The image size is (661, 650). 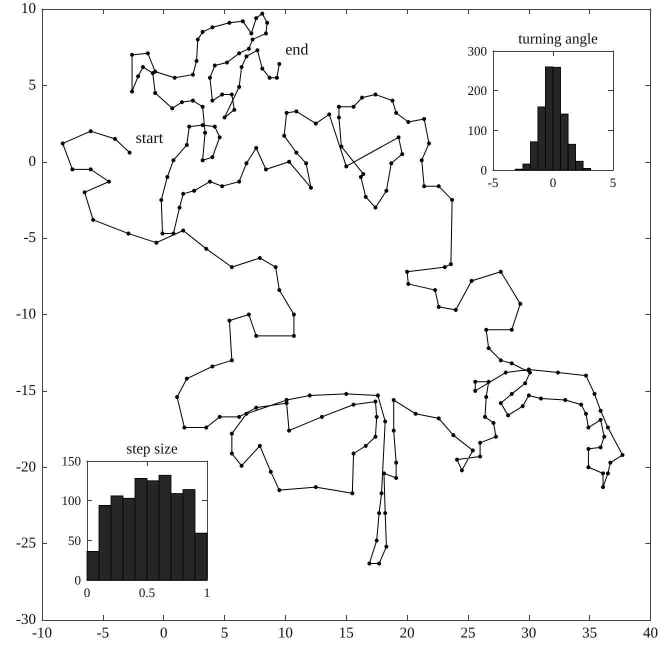 I want to click on y-tick-label: -15, so click(x=26, y=390).